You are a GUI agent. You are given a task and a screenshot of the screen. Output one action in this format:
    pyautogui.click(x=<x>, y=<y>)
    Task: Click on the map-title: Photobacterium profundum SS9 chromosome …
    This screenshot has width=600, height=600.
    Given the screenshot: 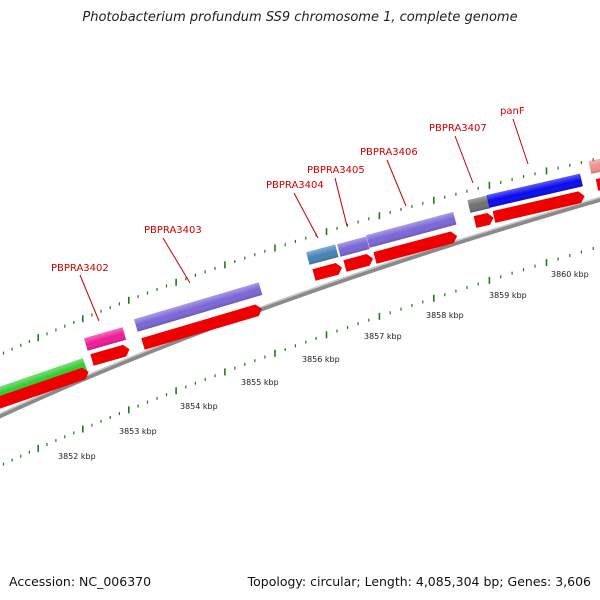 What is the action you would take?
    pyautogui.click(x=300, y=17)
    